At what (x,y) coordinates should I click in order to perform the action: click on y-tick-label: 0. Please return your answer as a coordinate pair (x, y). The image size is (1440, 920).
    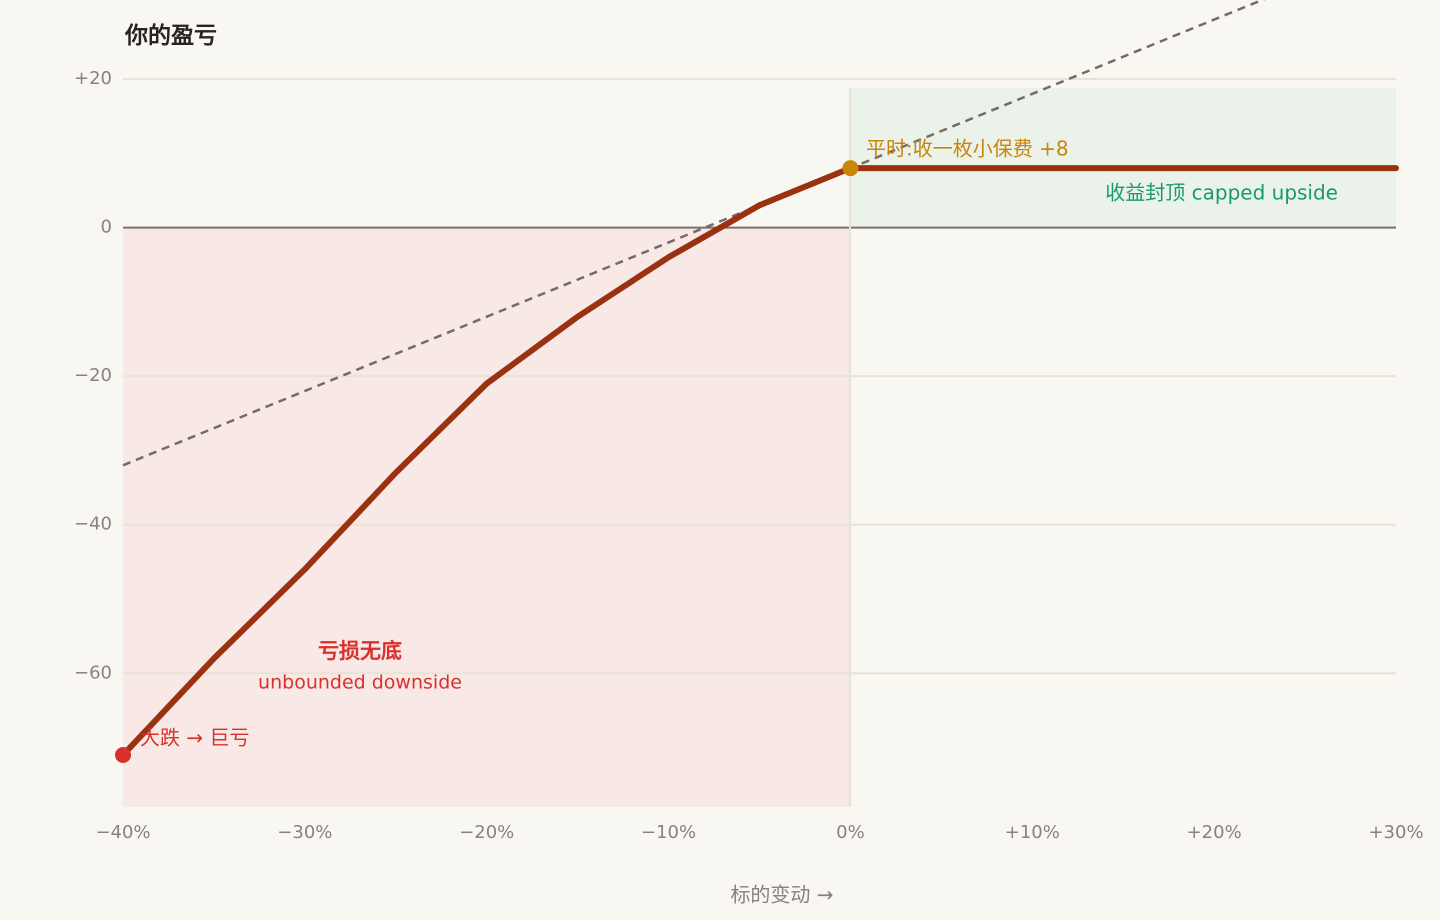
    Looking at the image, I should click on (106, 227).